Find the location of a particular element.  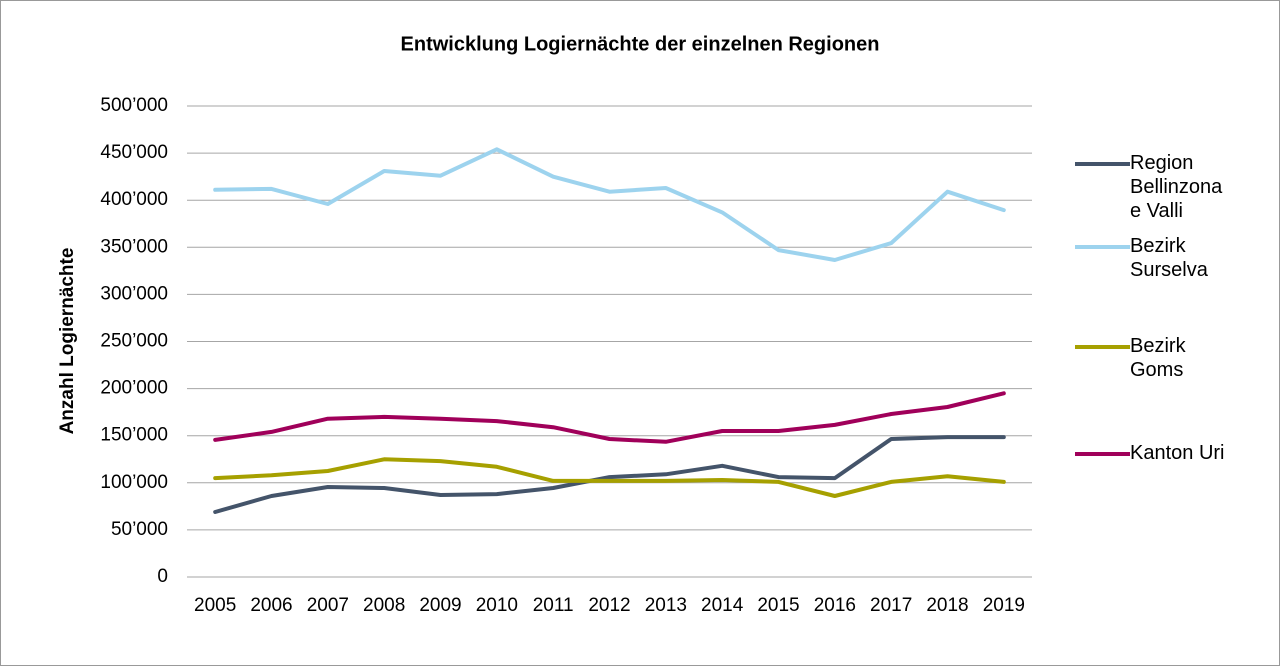

y-tick-label: 50’000 is located at coordinates (139, 529).